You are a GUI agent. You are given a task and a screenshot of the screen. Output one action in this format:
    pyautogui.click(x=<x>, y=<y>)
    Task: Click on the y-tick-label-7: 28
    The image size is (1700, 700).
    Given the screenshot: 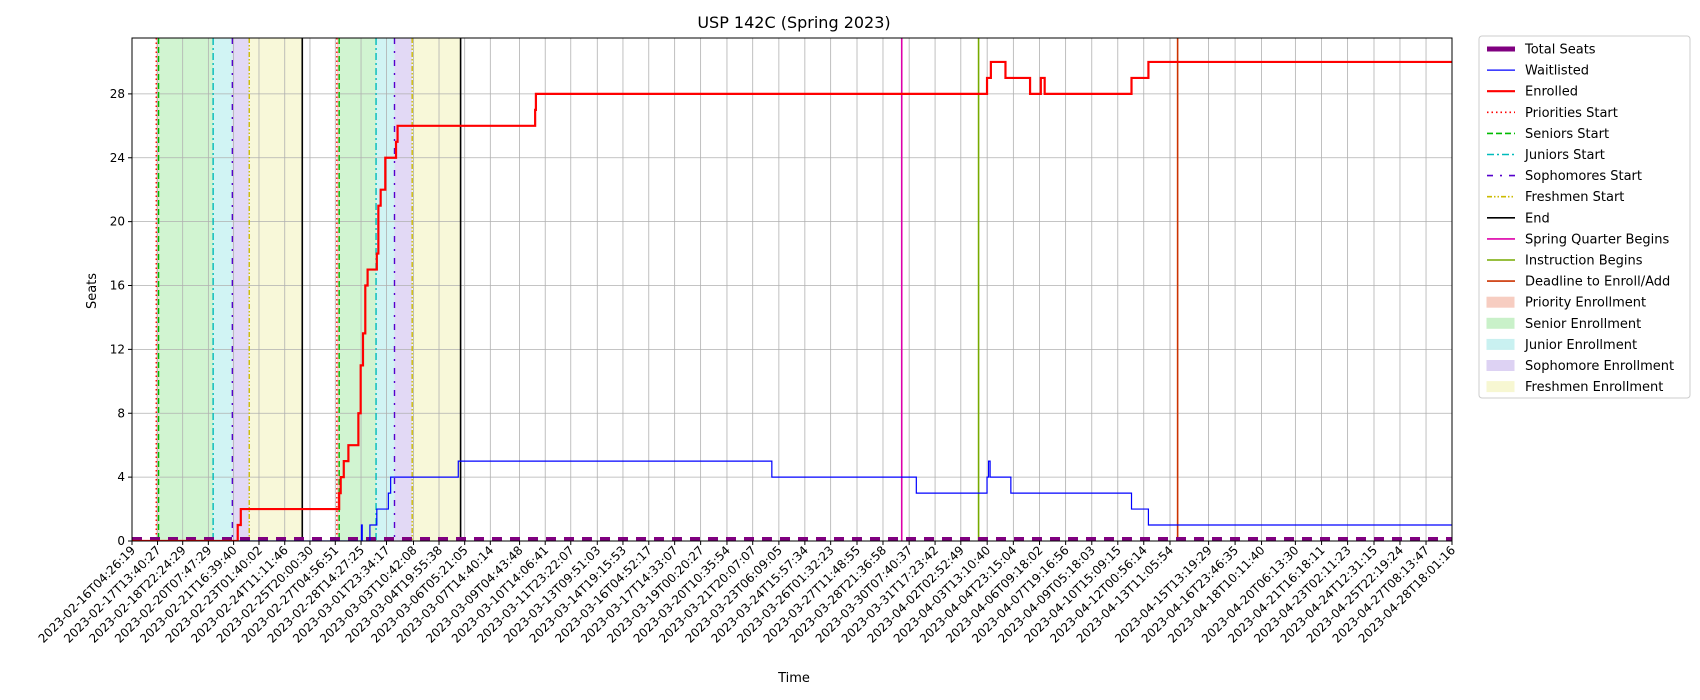 What is the action you would take?
    pyautogui.click(x=117, y=94)
    